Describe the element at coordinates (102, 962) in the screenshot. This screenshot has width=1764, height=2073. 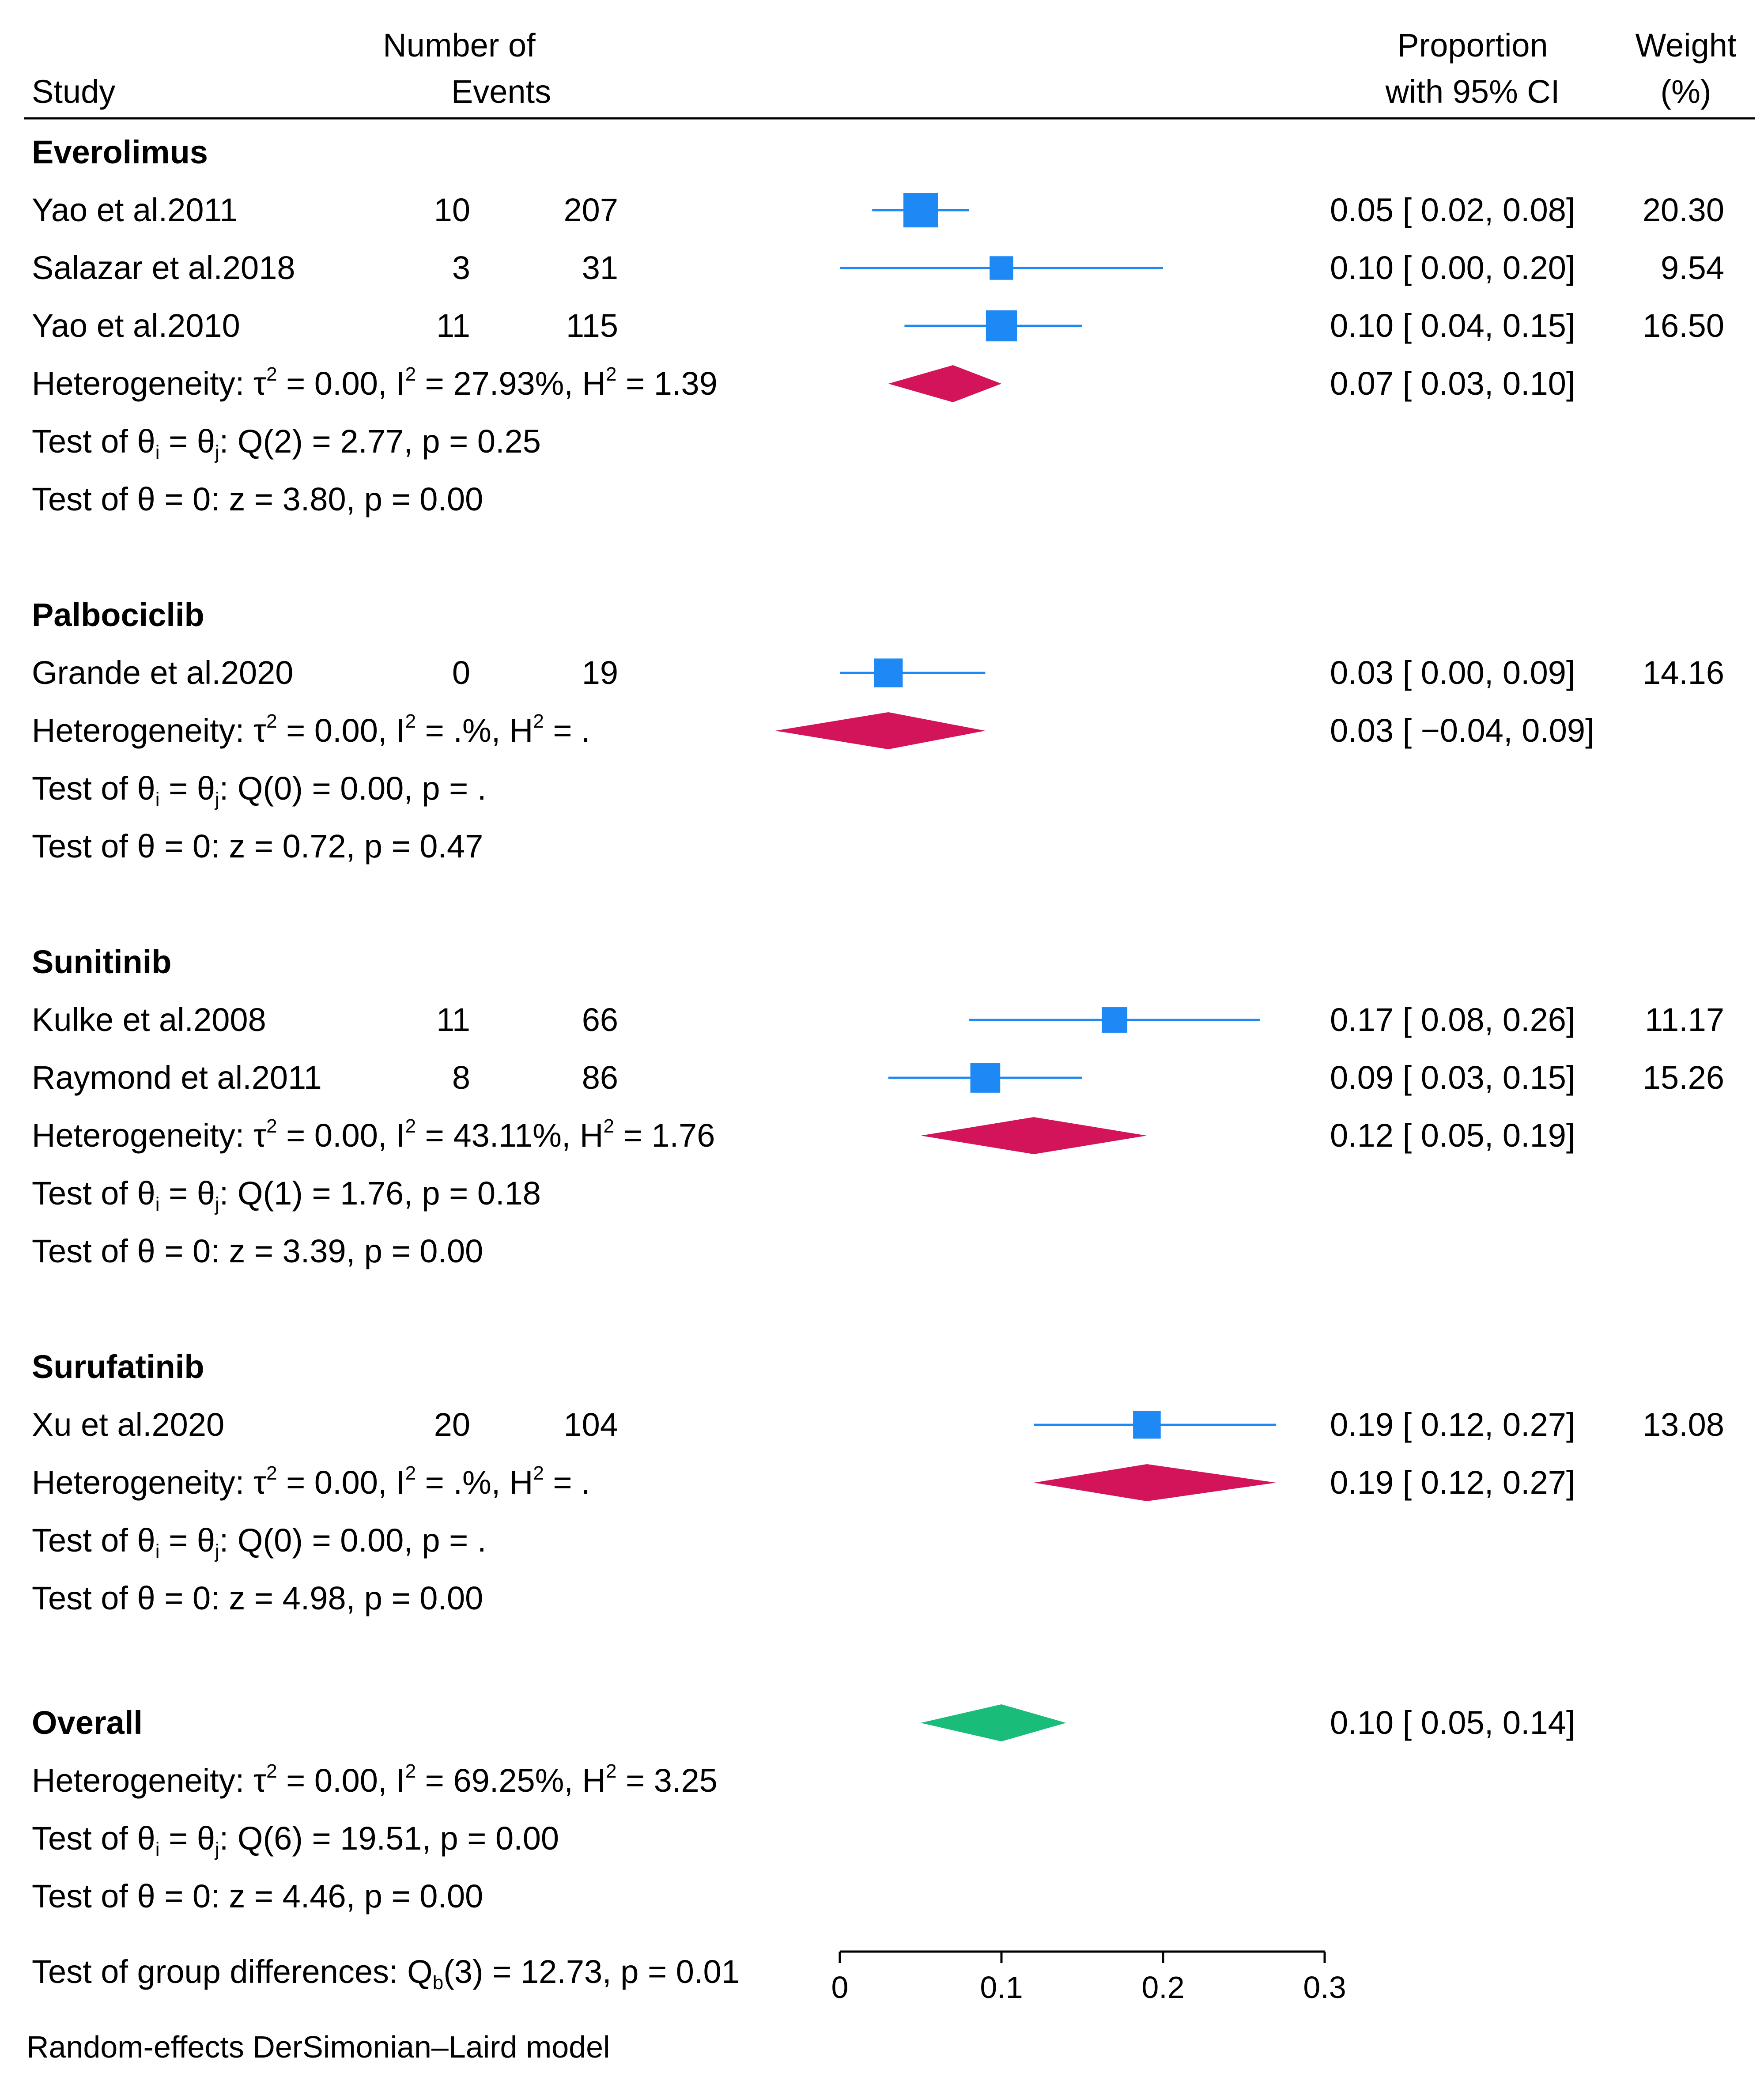
I see `group-header: Sunitinib` at that location.